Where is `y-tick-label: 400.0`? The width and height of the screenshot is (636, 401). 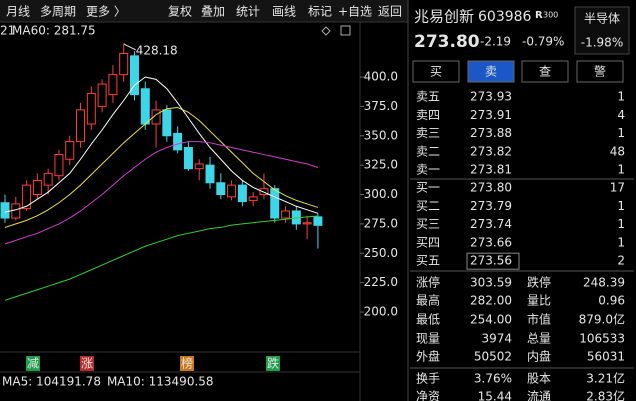
y-tick-label: 400.0 is located at coordinates (381, 77).